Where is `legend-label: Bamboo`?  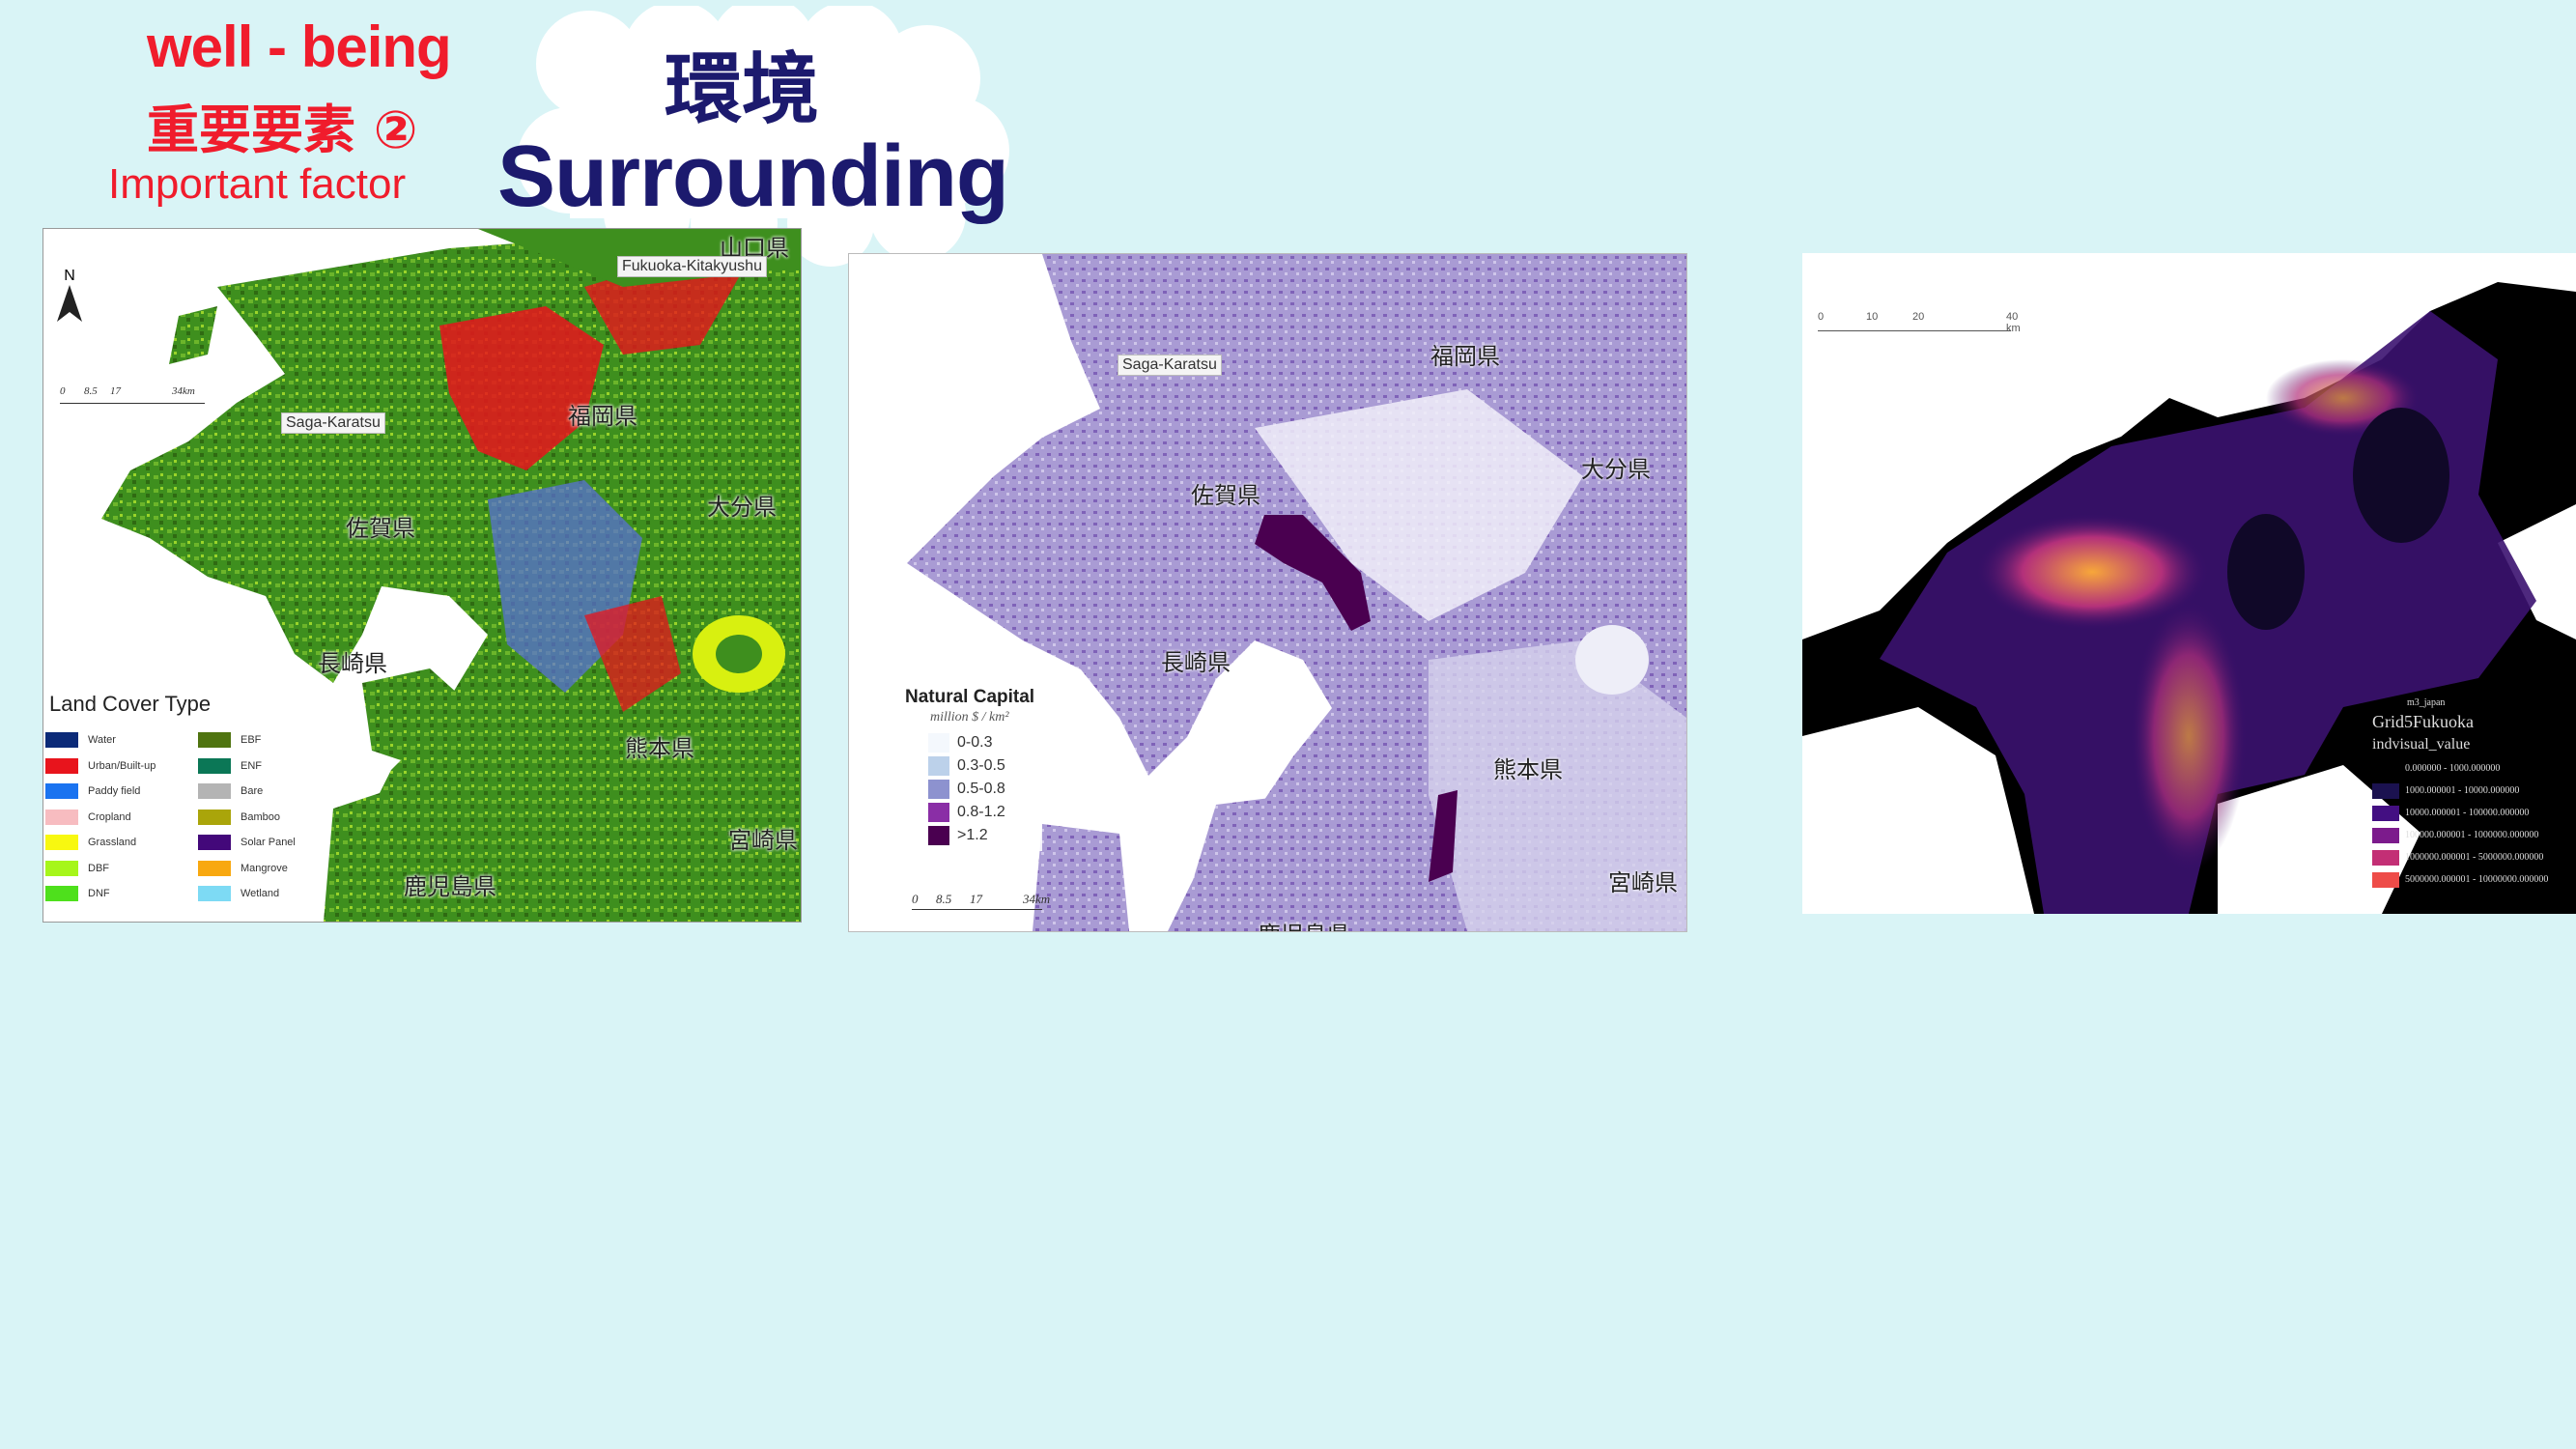
legend-label: Bamboo is located at coordinates (260, 816).